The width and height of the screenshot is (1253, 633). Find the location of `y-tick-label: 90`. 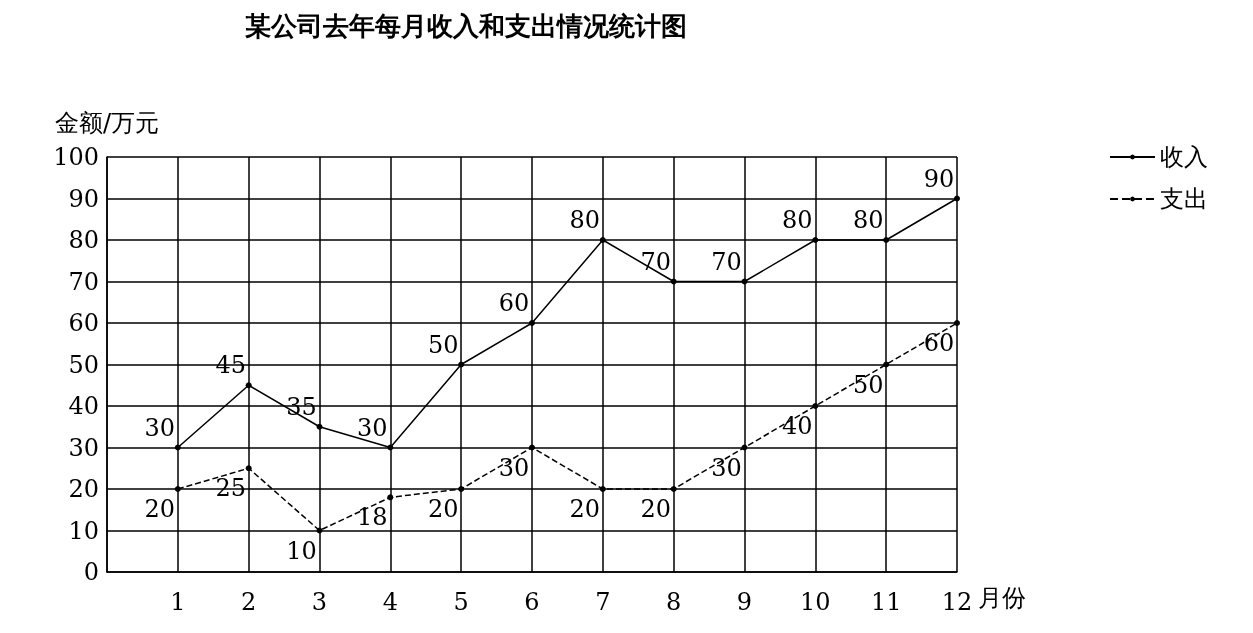

y-tick-label: 90 is located at coordinates (83, 198).